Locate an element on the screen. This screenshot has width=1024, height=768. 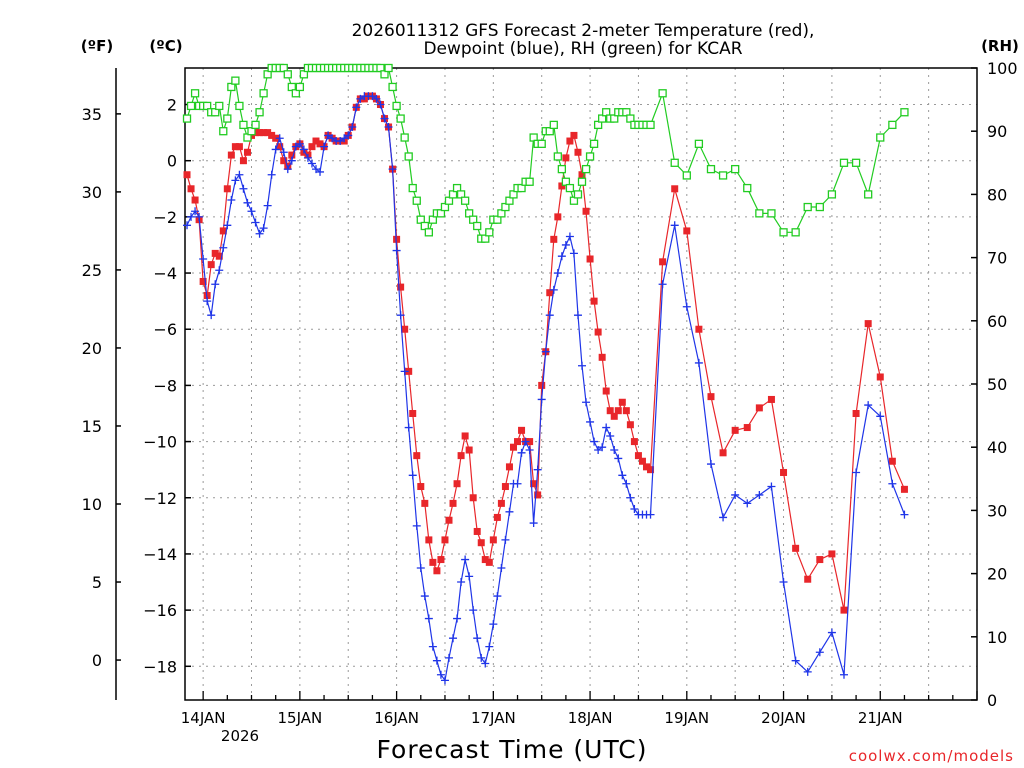
x-axis-title: Forecast Time (UTC) is located at coordinates (512, 749).